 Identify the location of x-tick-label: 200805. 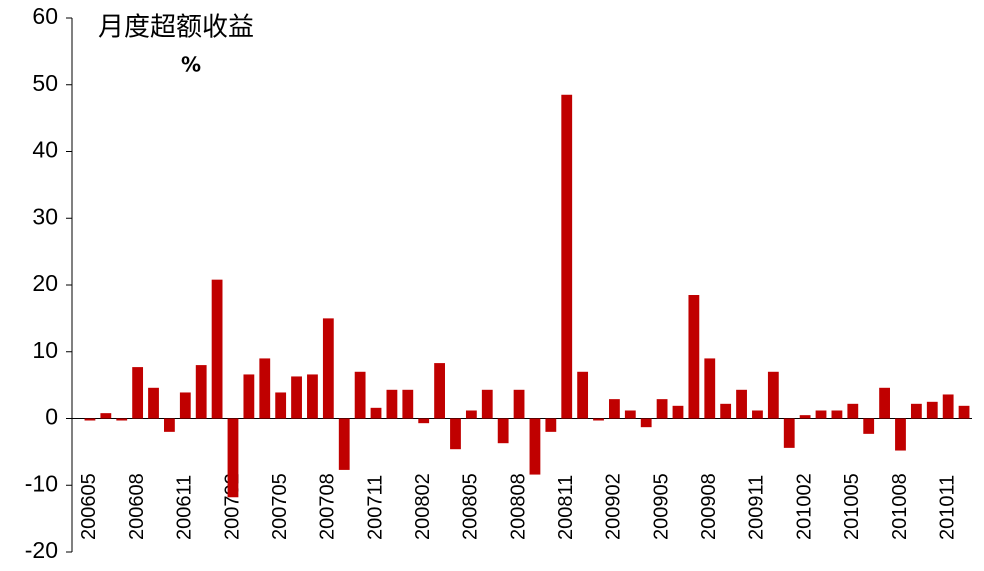
(471, 506).